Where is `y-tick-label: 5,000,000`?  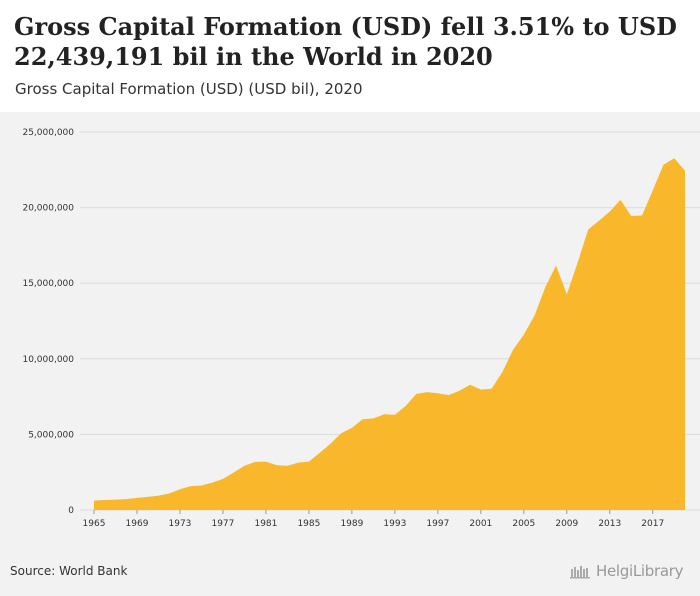 y-tick-label: 5,000,000 is located at coordinates (51, 435).